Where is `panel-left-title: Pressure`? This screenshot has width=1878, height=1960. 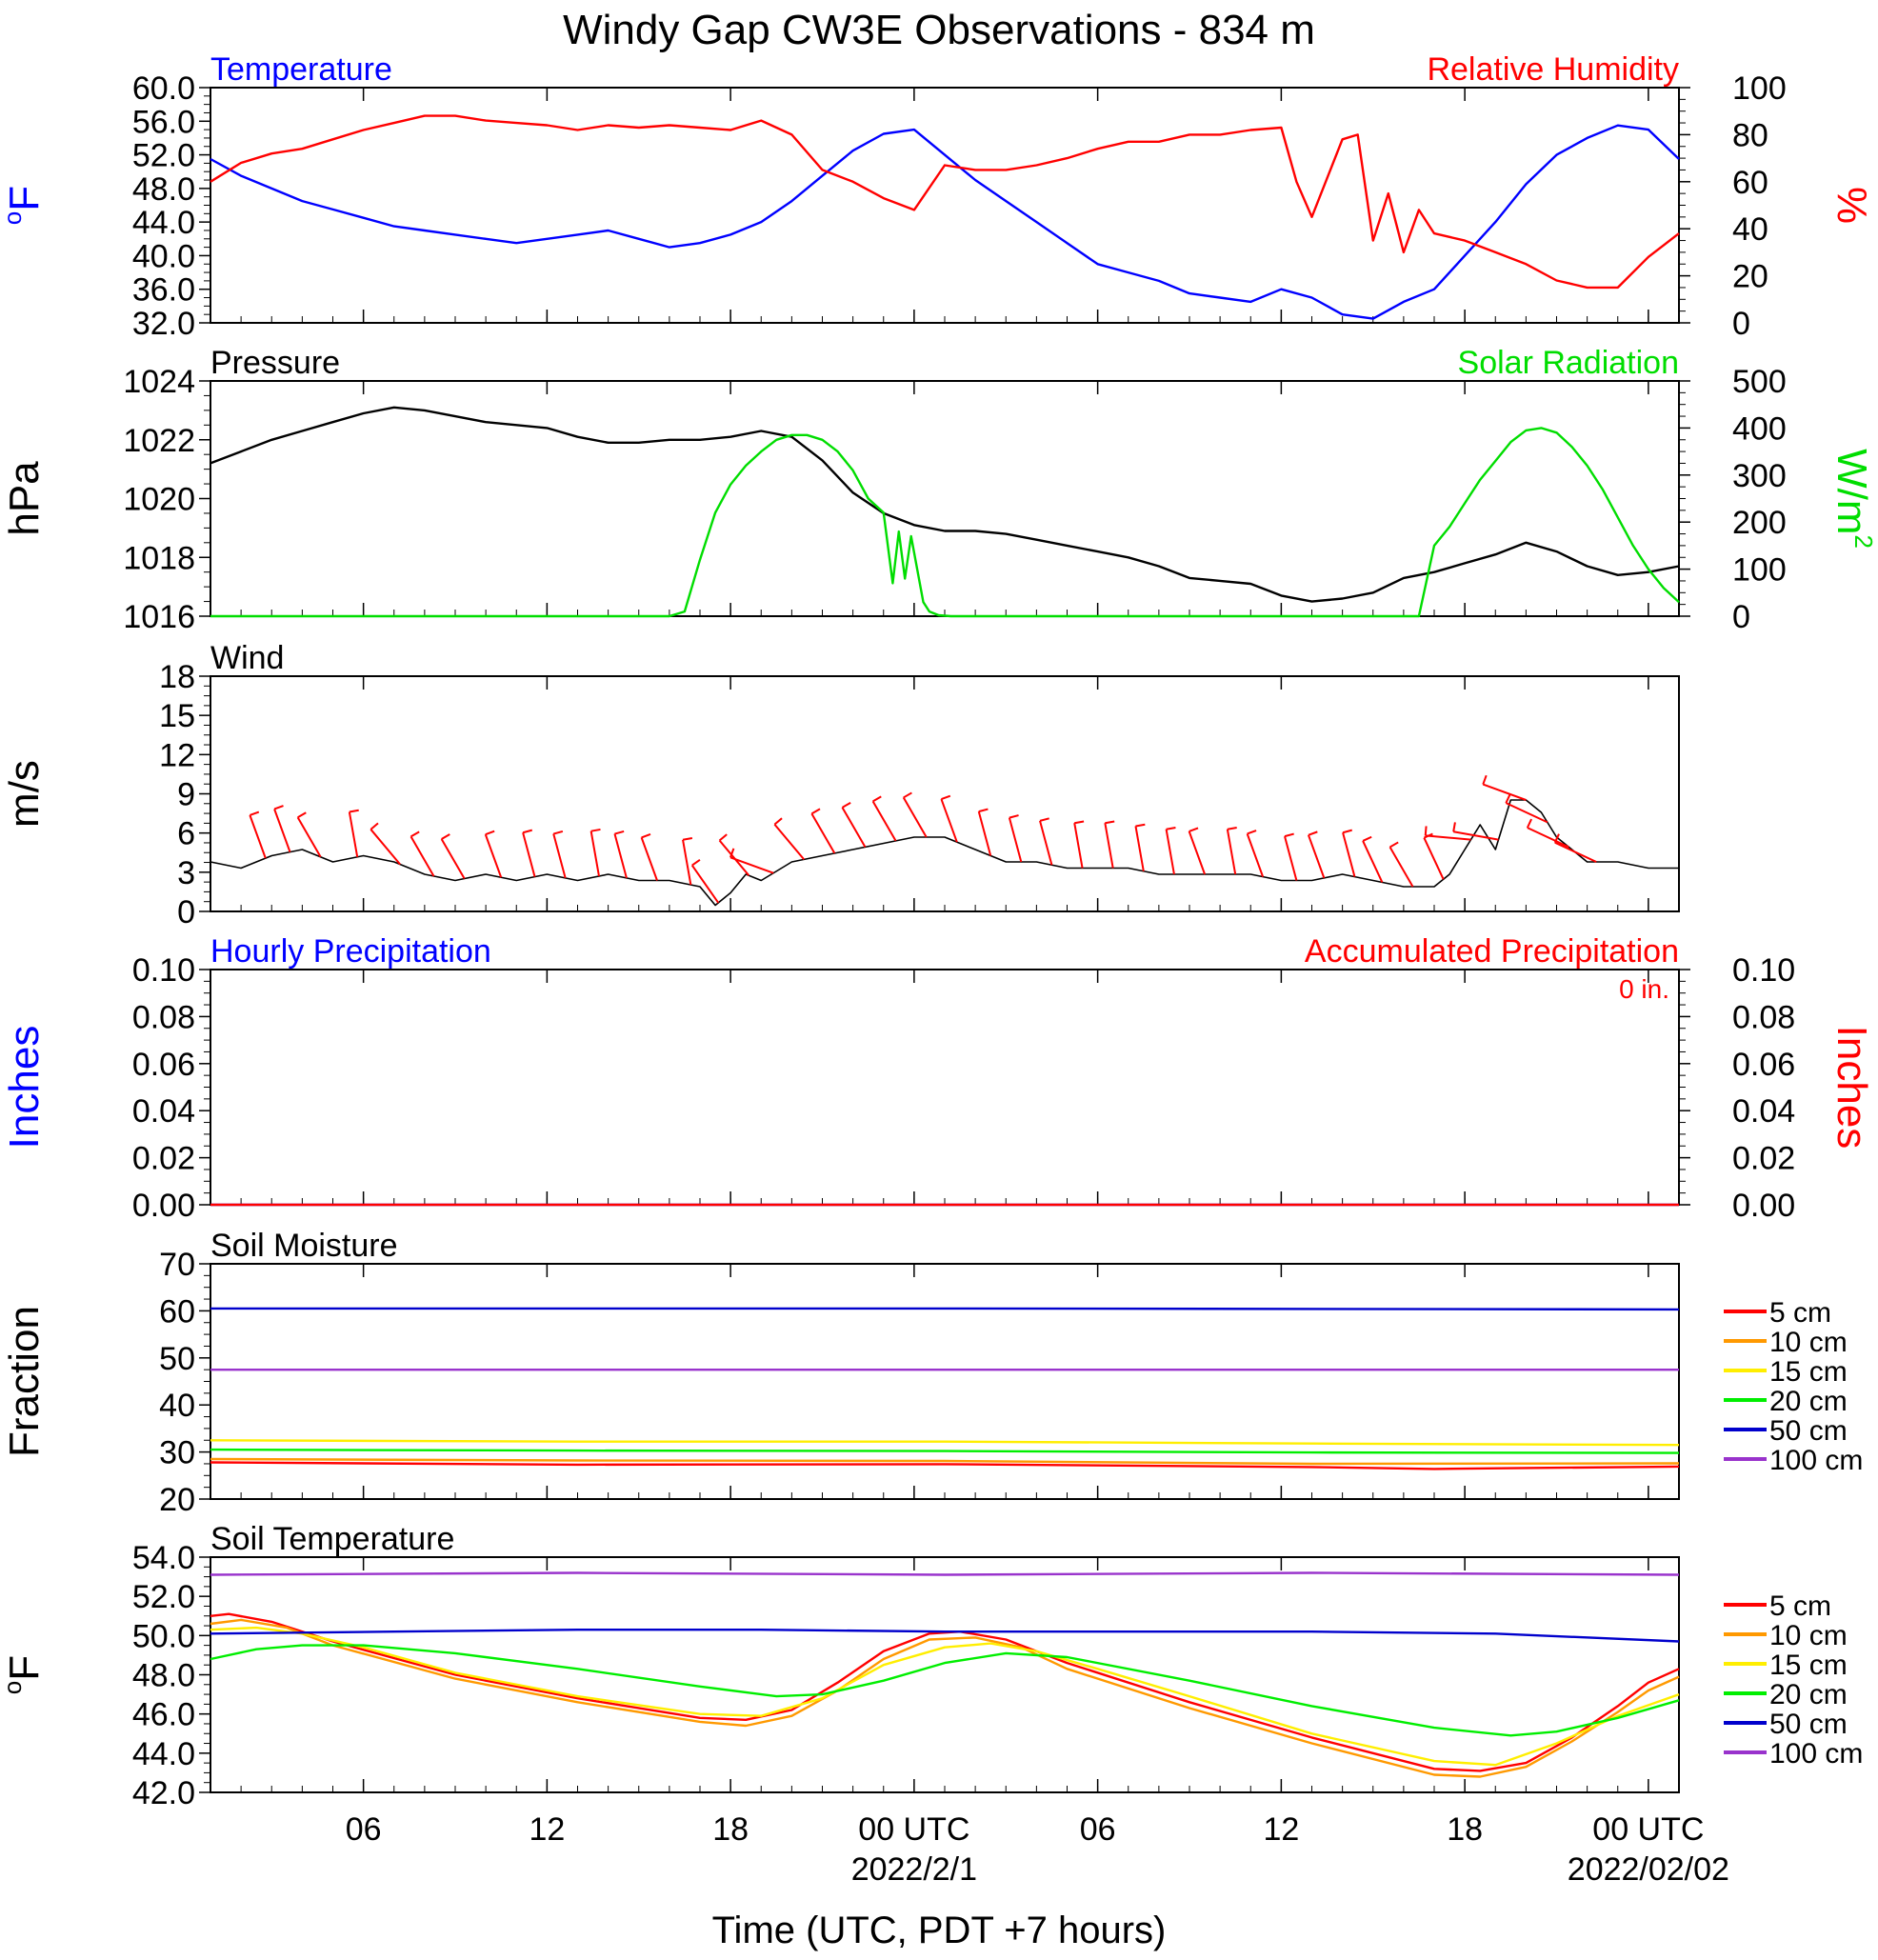 panel-left-title: Pressure is located at coordinates (275, 363).